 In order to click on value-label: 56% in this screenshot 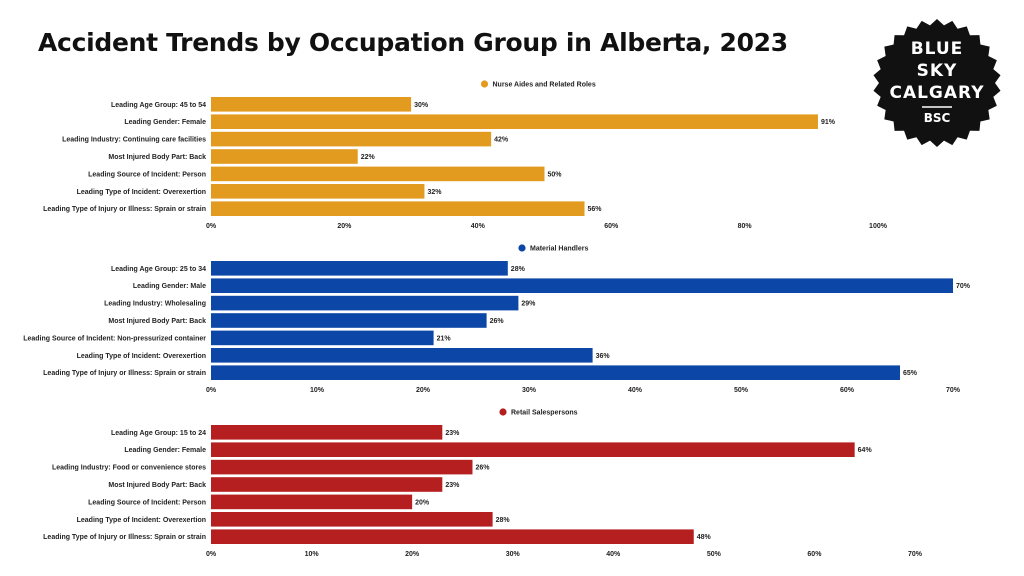, I will do `click(595, 209)`.